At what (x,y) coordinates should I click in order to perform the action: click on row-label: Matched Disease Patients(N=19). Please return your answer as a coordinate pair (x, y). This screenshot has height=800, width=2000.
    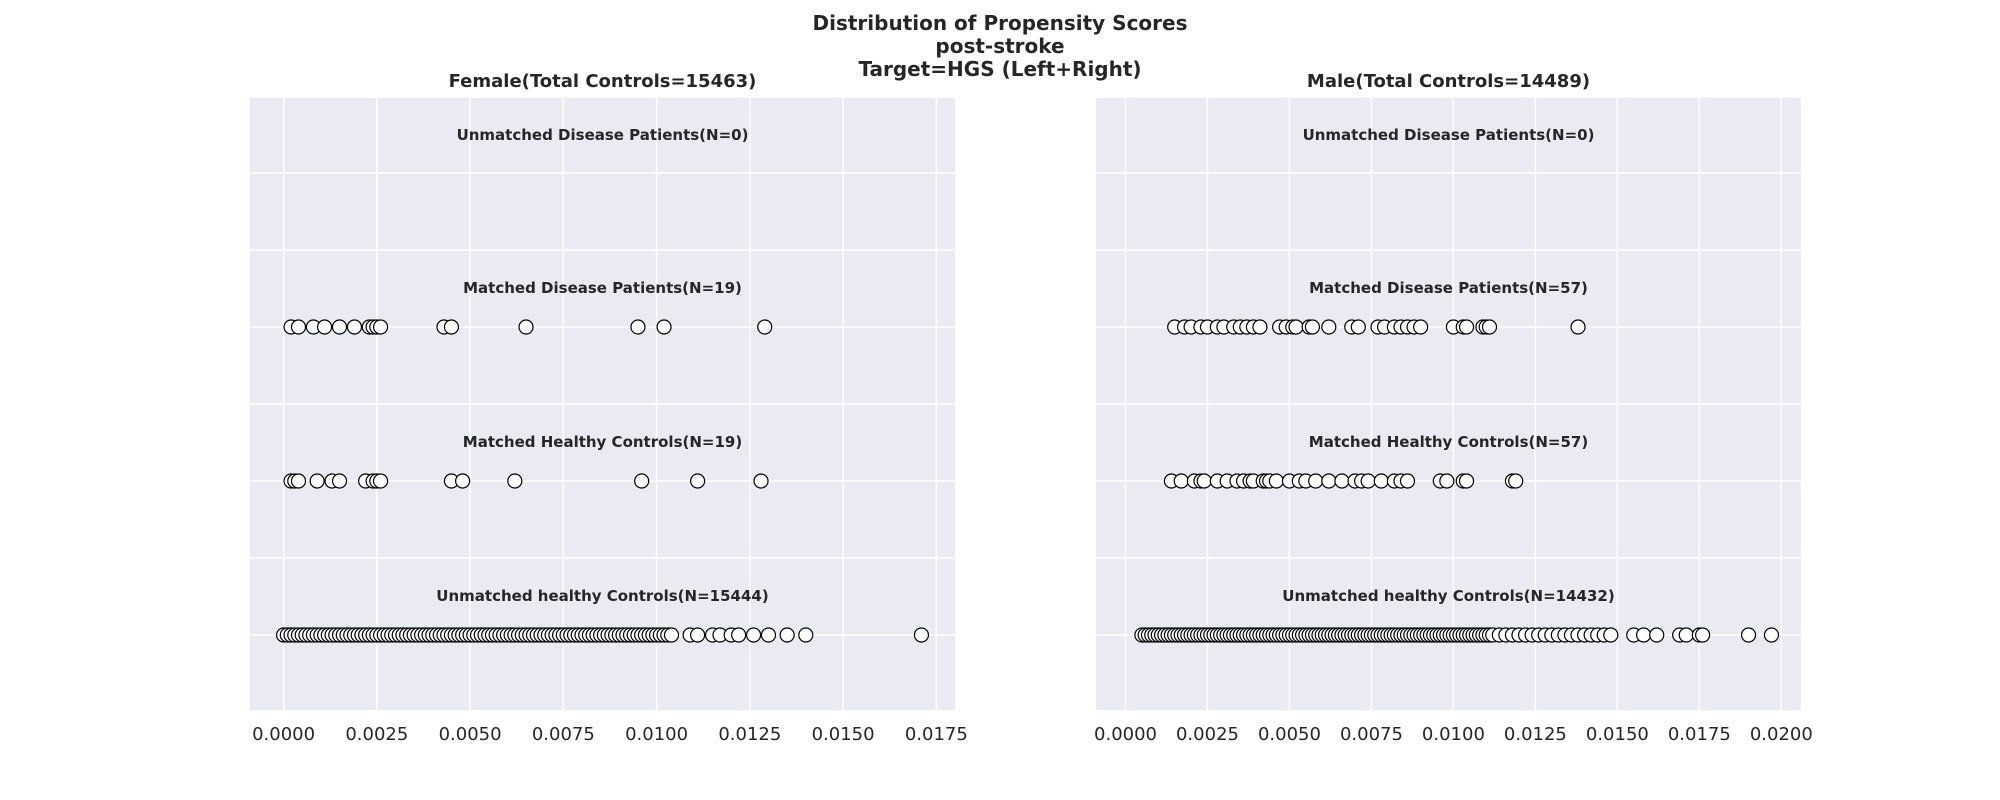
    Looking at the image, I should click on (602, 288).